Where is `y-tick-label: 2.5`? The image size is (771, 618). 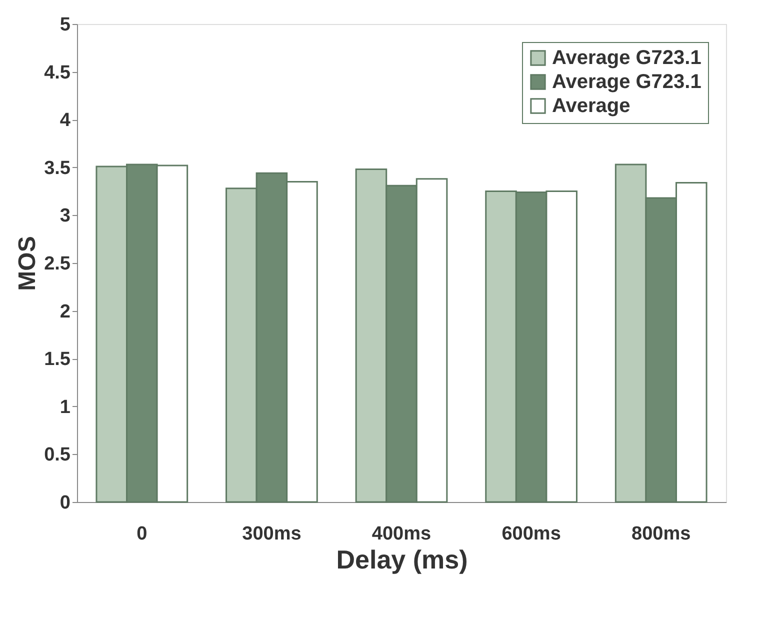
y-tick-label: 2.5 is located at coordinates (57, 264).